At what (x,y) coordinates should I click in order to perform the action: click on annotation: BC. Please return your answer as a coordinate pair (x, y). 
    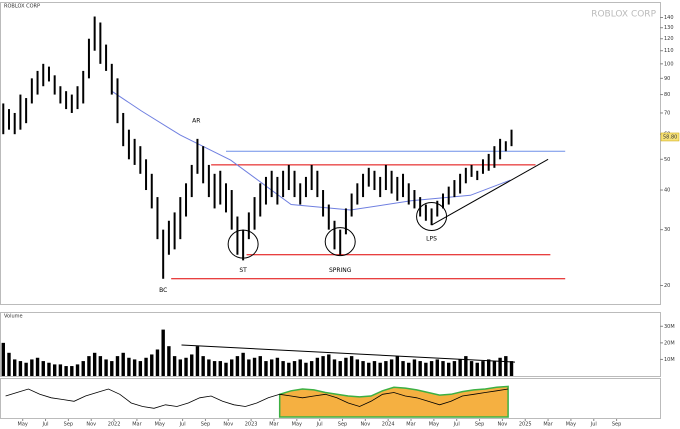
    Looking at the image, I should click on (163, 290).